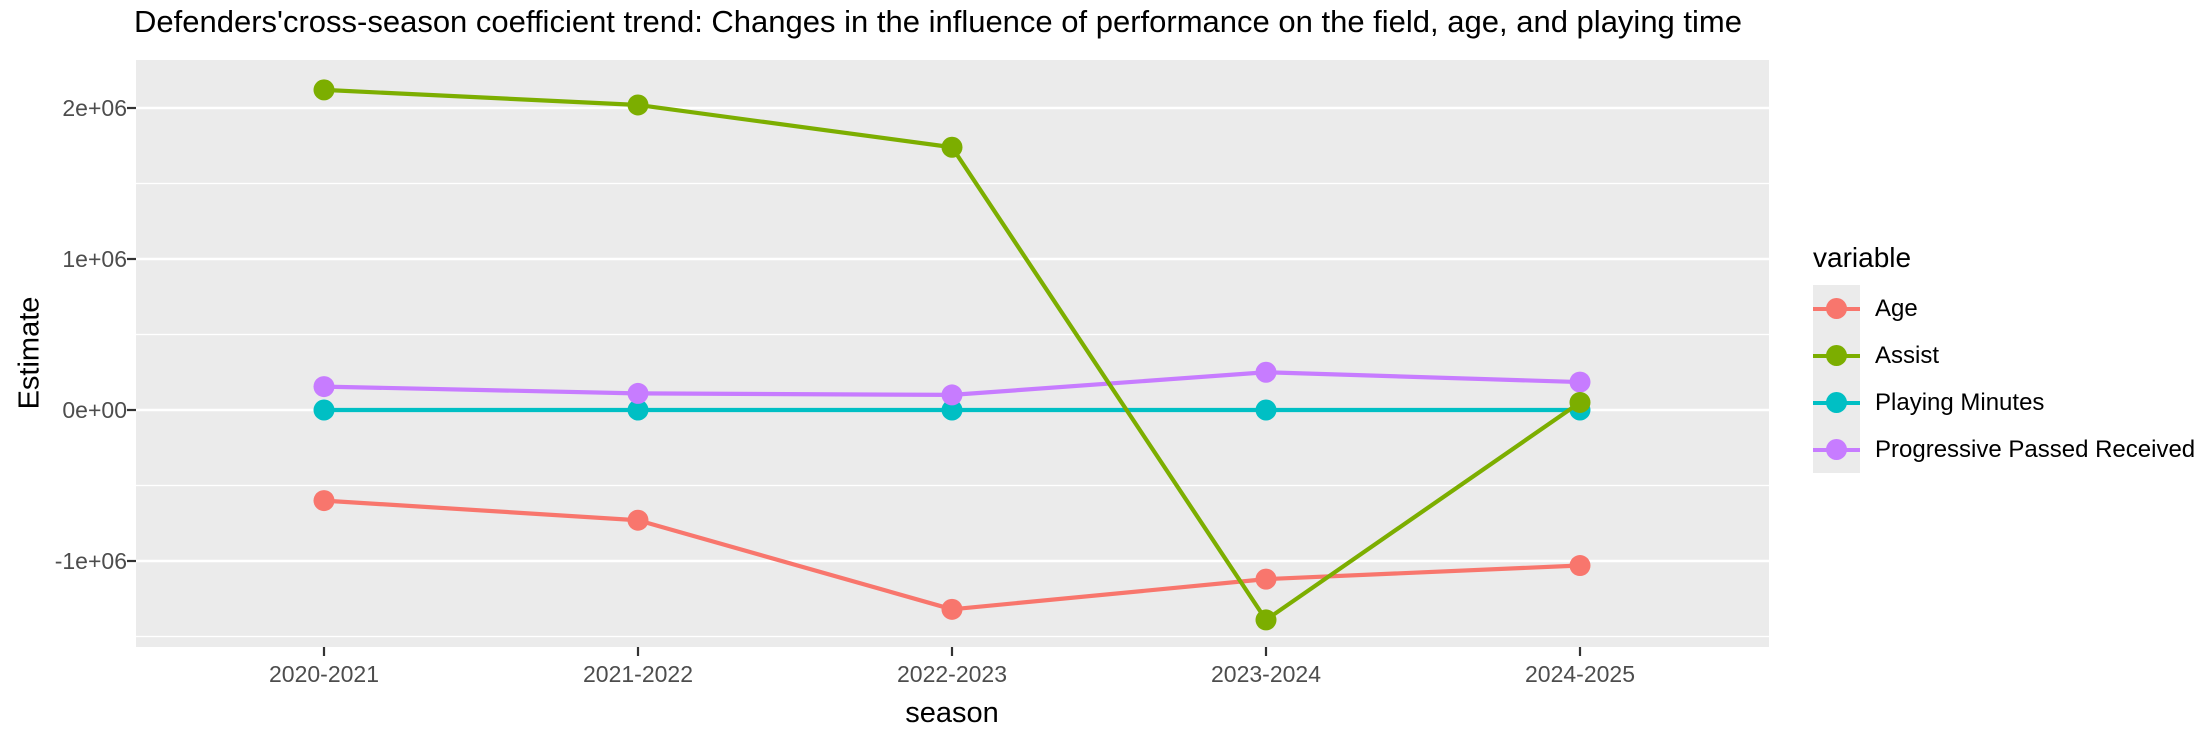  I want to click on y-tick-label: 1e+06, so click(94, 259).